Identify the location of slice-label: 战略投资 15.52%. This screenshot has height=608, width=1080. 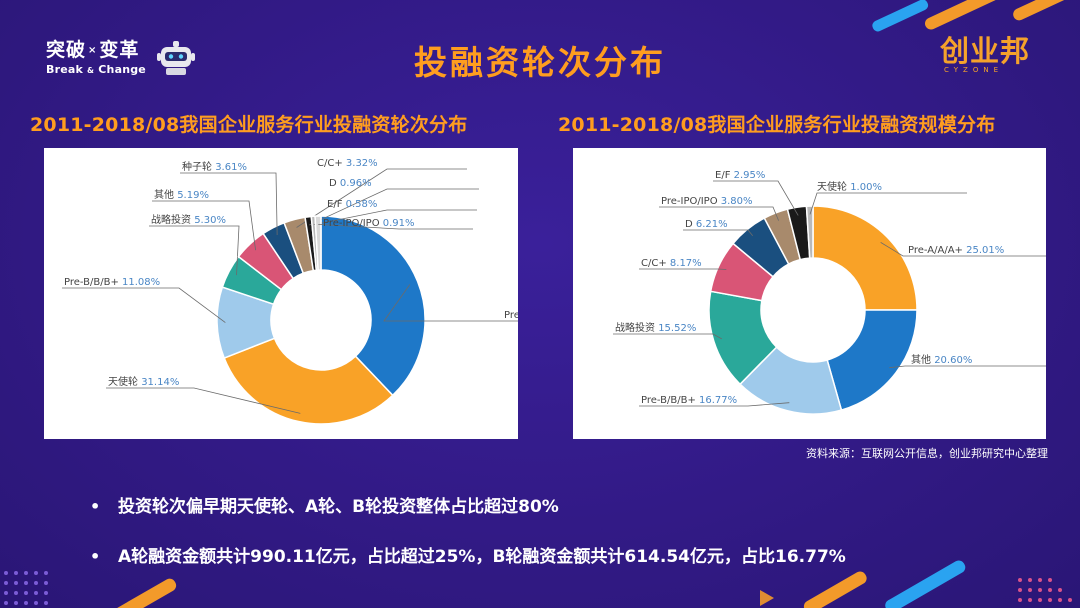
(655, 327).